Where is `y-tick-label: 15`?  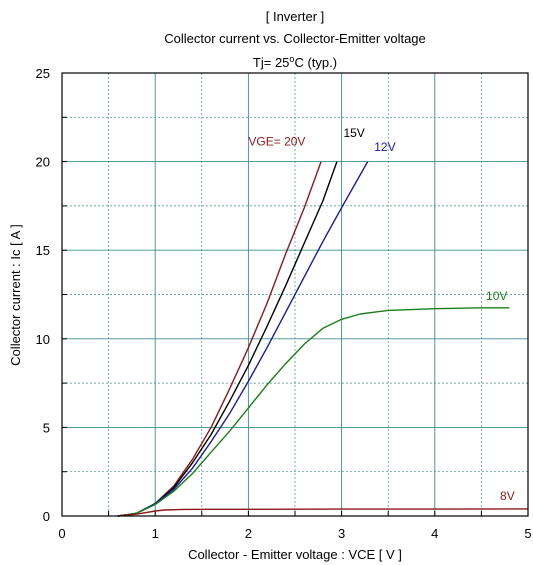 y-tick-label: 15 is located at coordinates (43, 250).